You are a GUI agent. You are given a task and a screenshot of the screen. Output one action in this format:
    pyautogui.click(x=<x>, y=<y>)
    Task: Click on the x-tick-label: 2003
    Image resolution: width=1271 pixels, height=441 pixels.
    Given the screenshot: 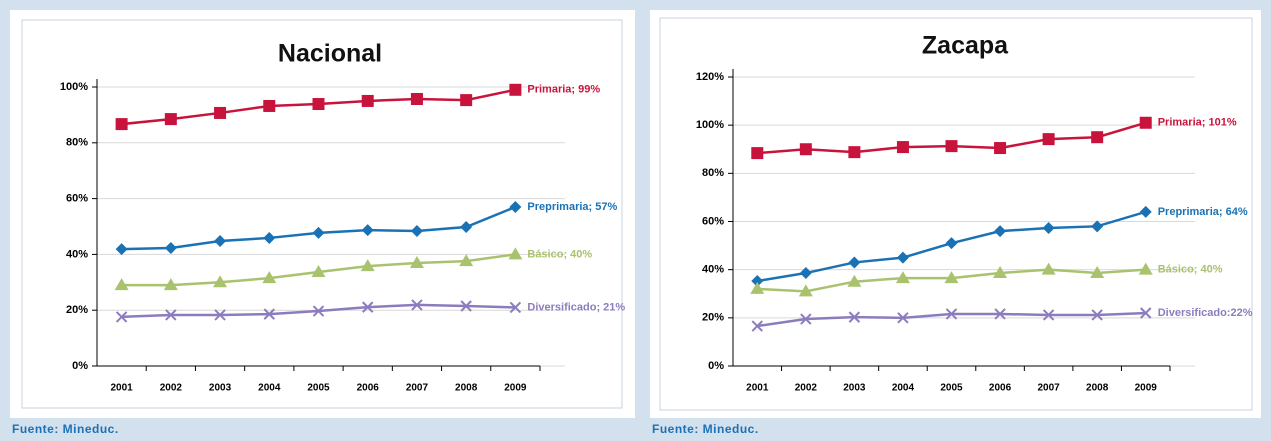 What is the action you would take?
    pyautogui.click(x=854, y=388)
    